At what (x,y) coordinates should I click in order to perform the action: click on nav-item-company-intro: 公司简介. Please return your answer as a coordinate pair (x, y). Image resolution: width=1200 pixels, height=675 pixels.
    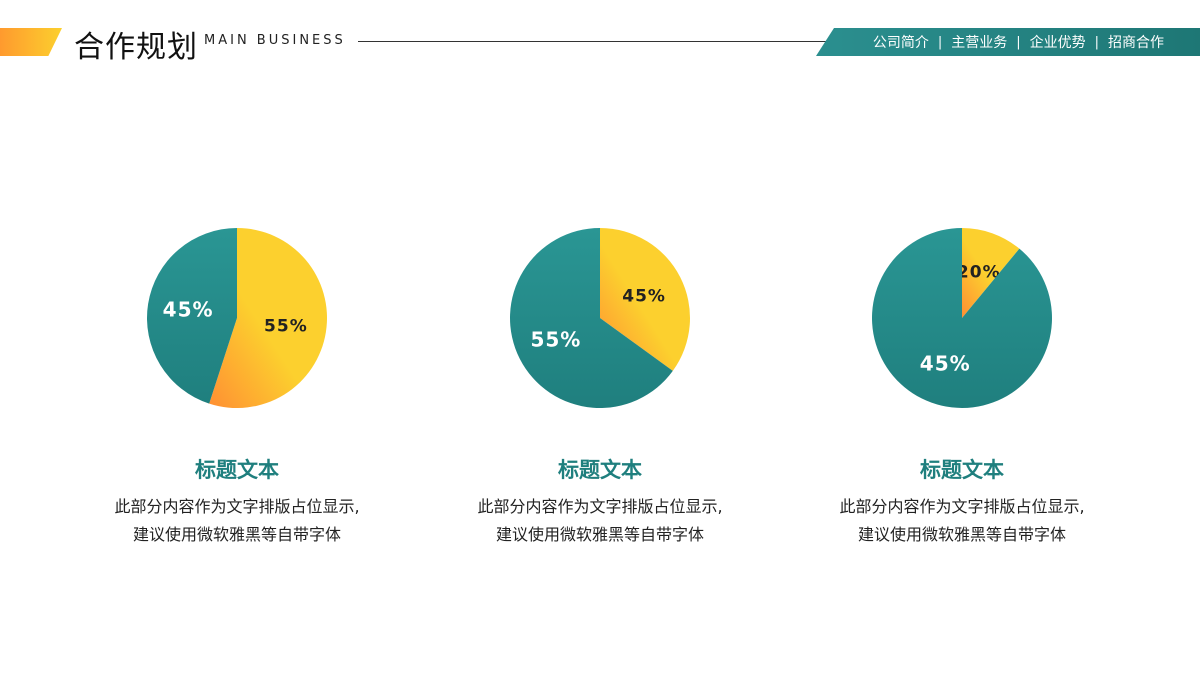
    Looking at the image, I should click on (900, 43).